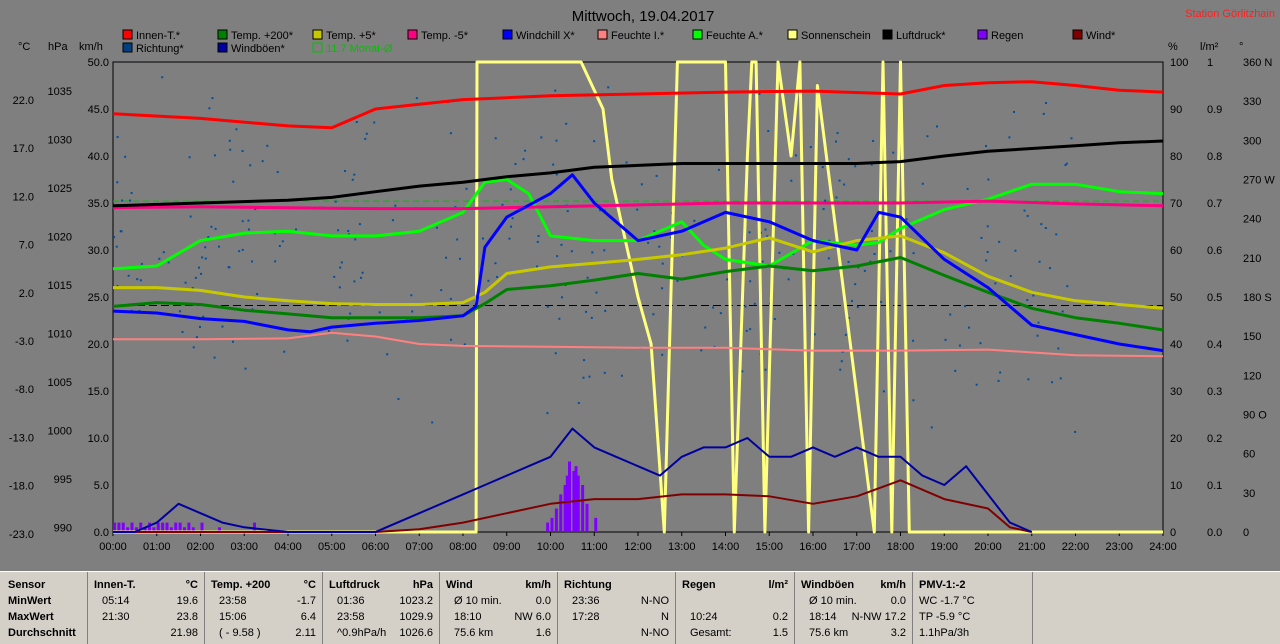 The height and width of the screenshot is (644, 1280). I want to click on legend-label: Regen, so click(1007, 36).